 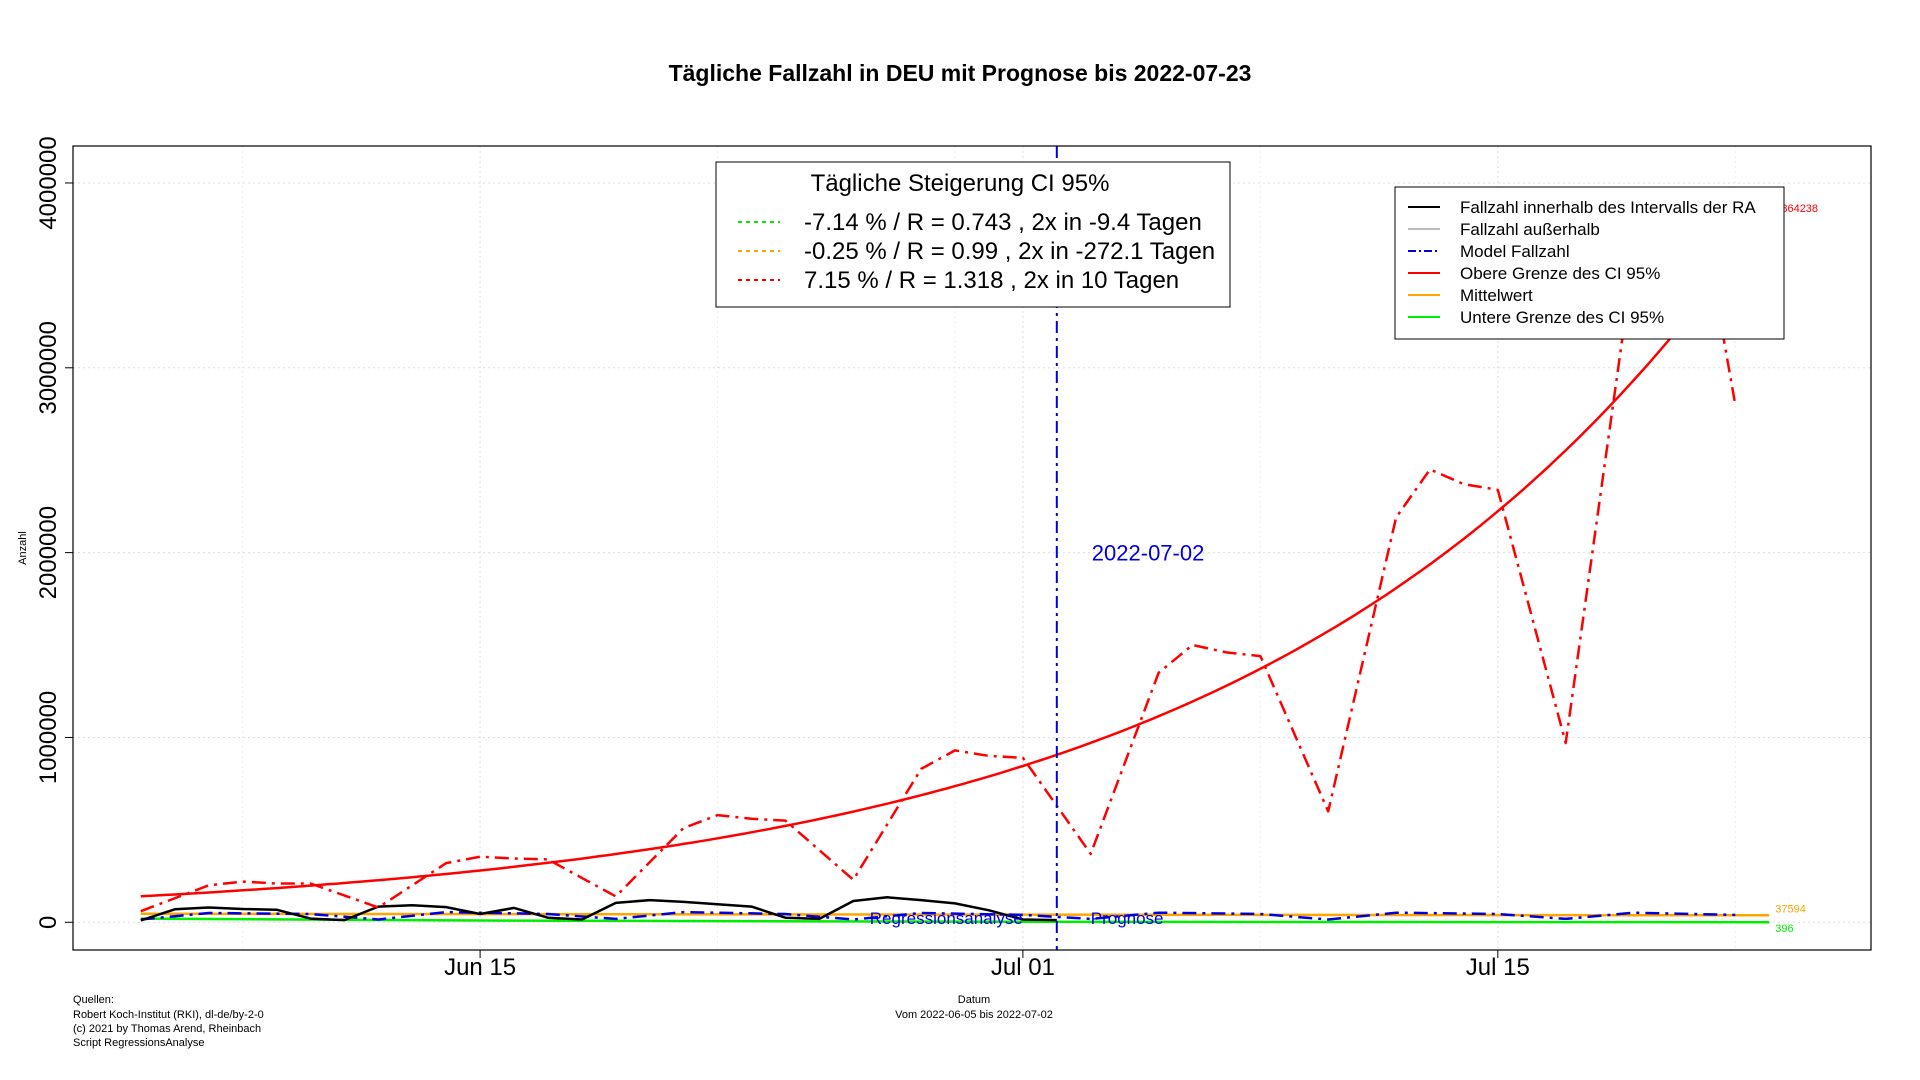 I want to click on x-axis: Jun 15 Jul 01 Jul 15, so click(x=987, y=965).